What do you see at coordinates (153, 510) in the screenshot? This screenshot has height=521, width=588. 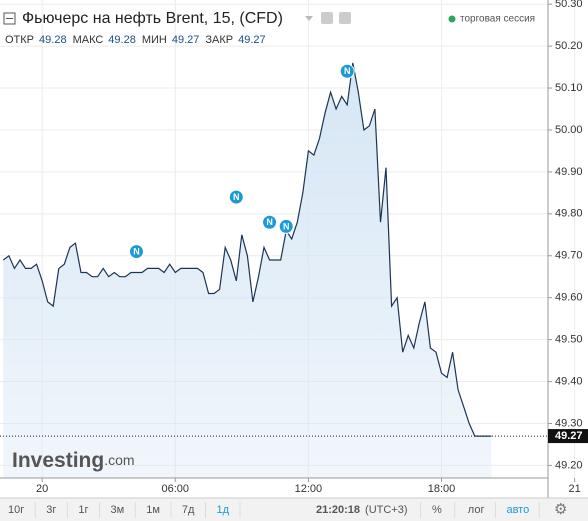 I see `period-button: 1м` at bounding box center [153, 510].